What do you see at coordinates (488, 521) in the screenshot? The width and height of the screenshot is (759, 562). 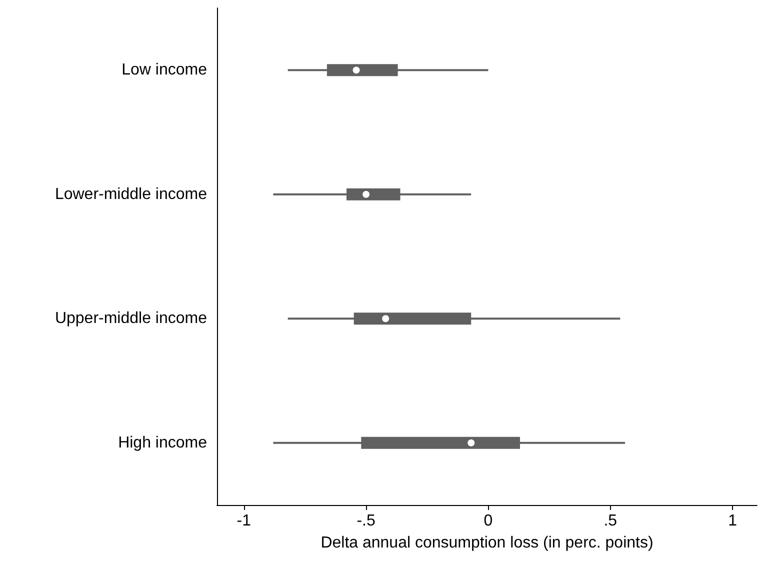 I see `x-tick-label: 0` at bounding box center [488, 521].